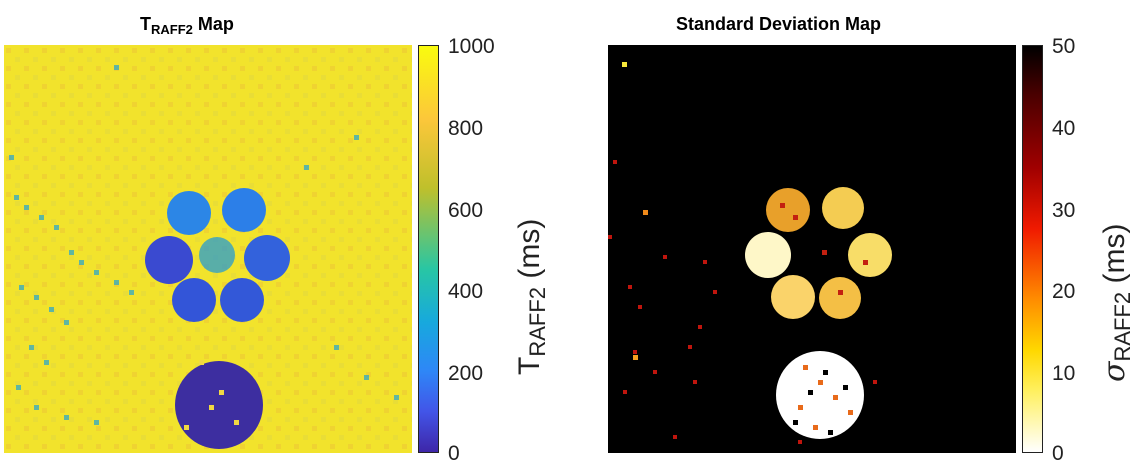 Image resolution: width=1143 pixels, height=470 pixels. I want to click on cbar-tick: 40, so click(1064, 128).